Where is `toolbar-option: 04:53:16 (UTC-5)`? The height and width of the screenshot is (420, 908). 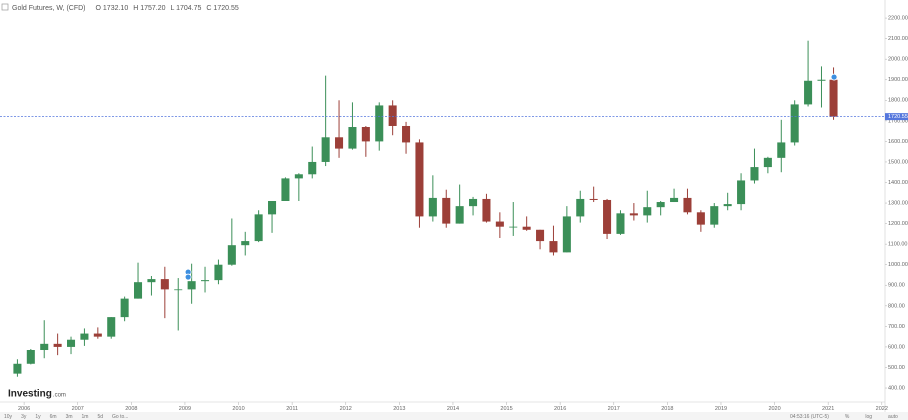
toolbar-option: 04:53:16 (UTC-5) is located at coordinates (809, 417).